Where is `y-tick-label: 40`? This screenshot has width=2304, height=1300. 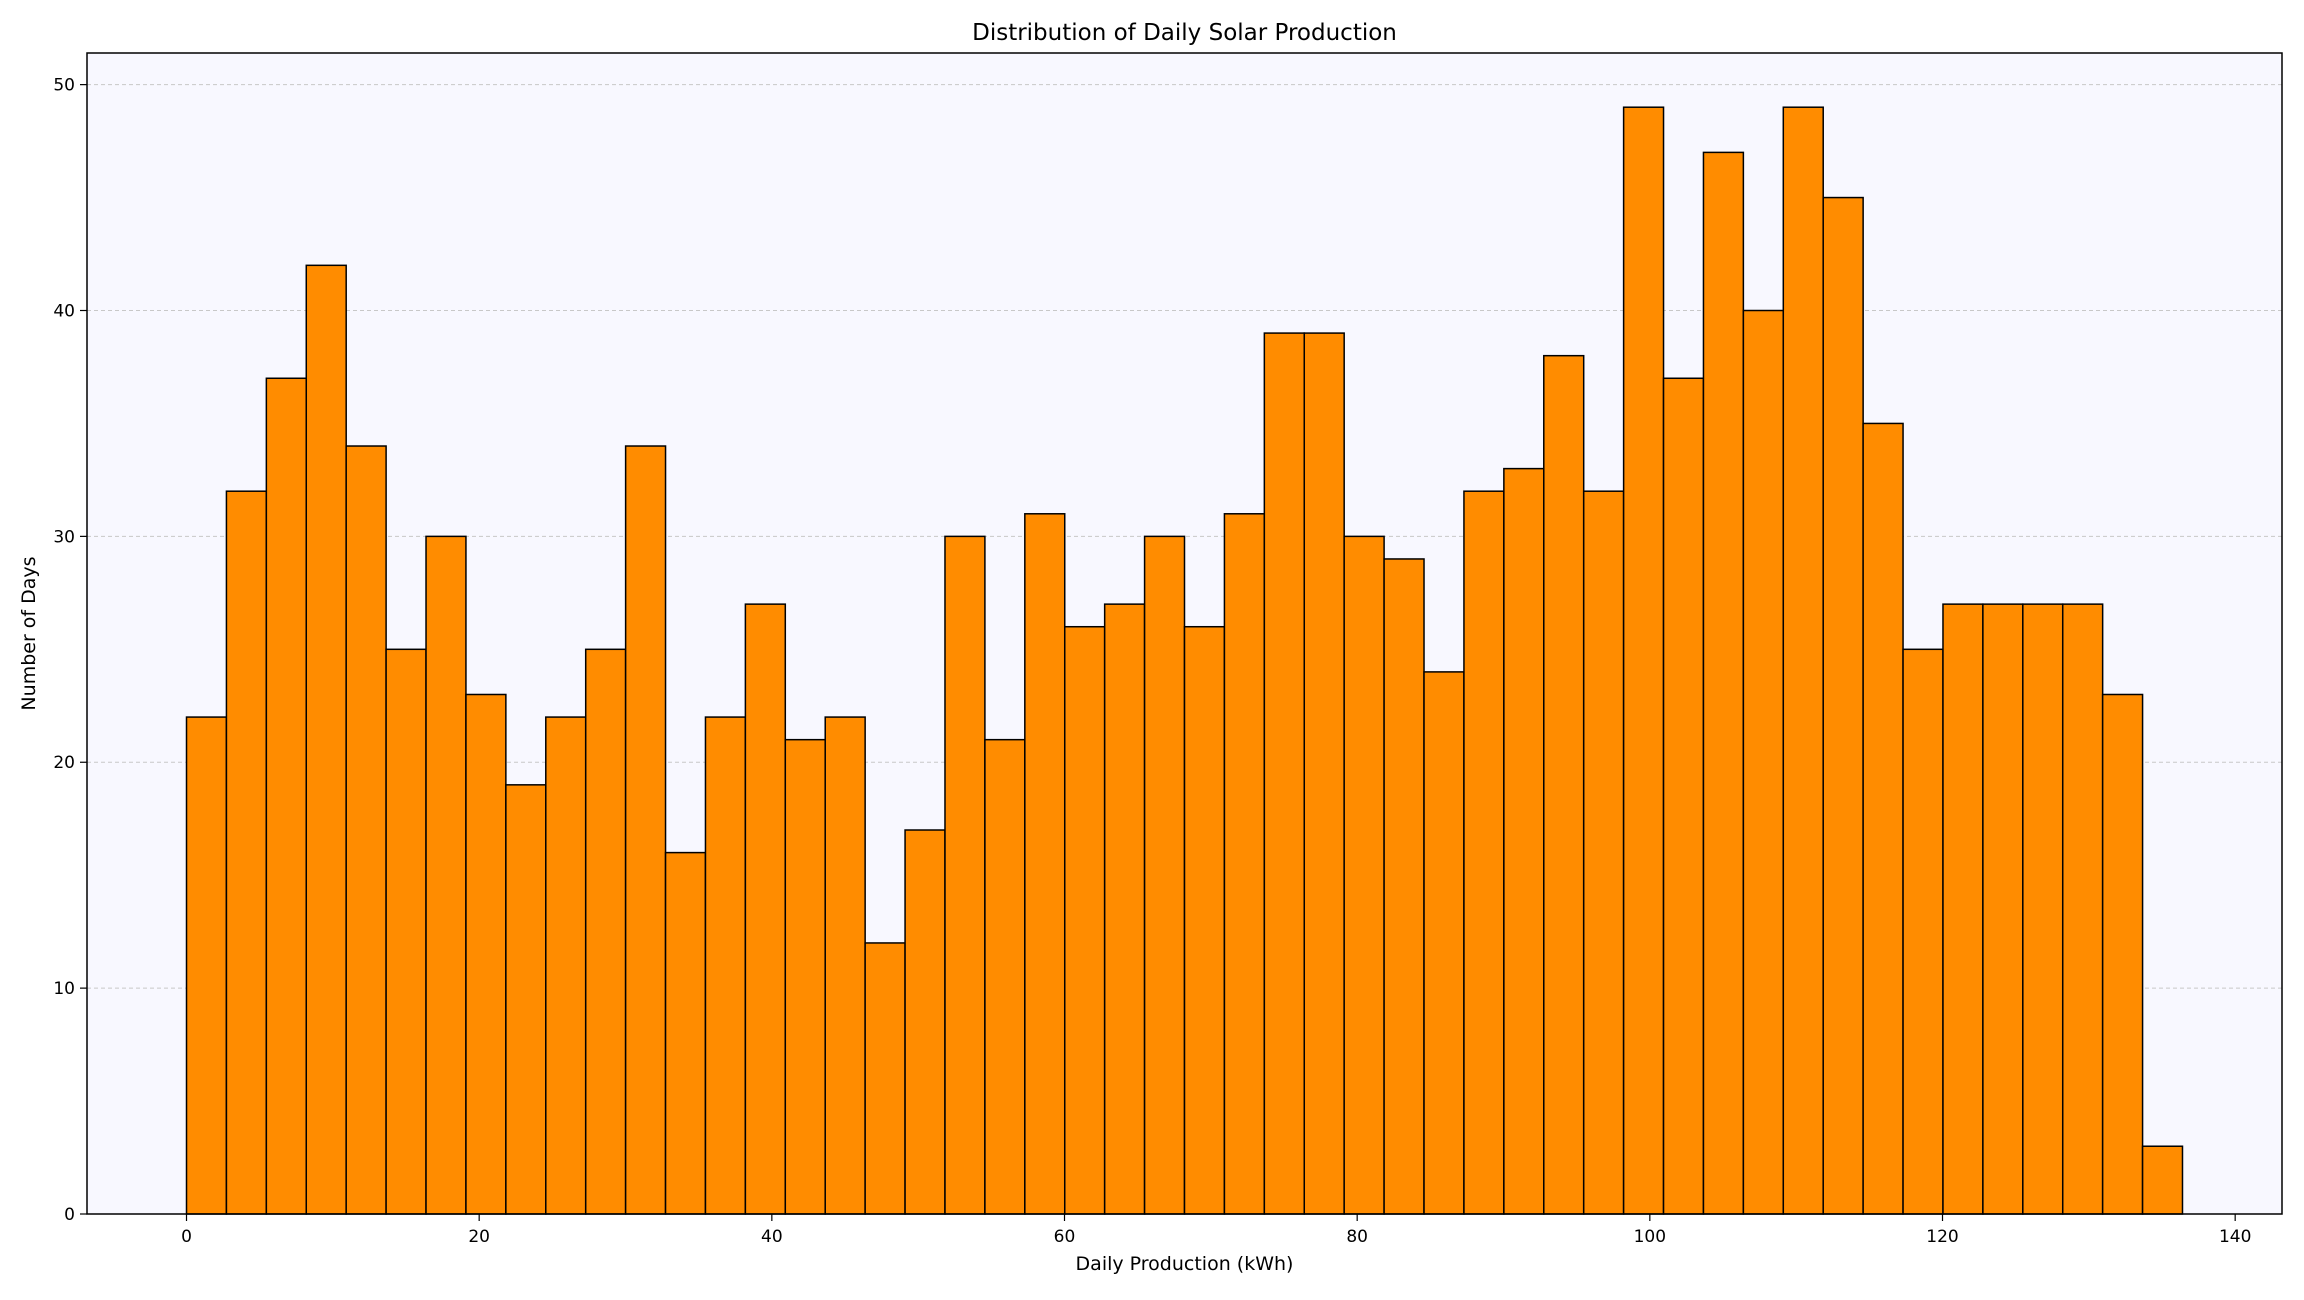 y-tick-label: 40 is located at coordinates (64, 311).